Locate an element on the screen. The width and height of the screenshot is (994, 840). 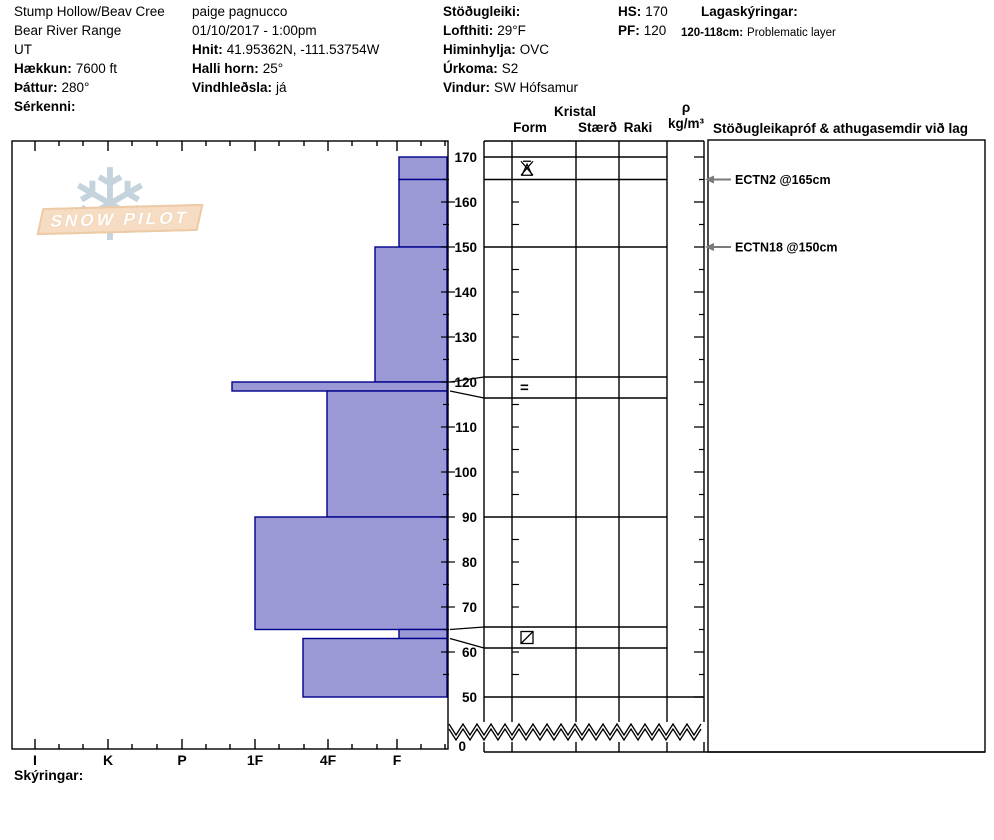
location-name: Stump Hollow/Beav Cree is located at coordinates (89, 11).